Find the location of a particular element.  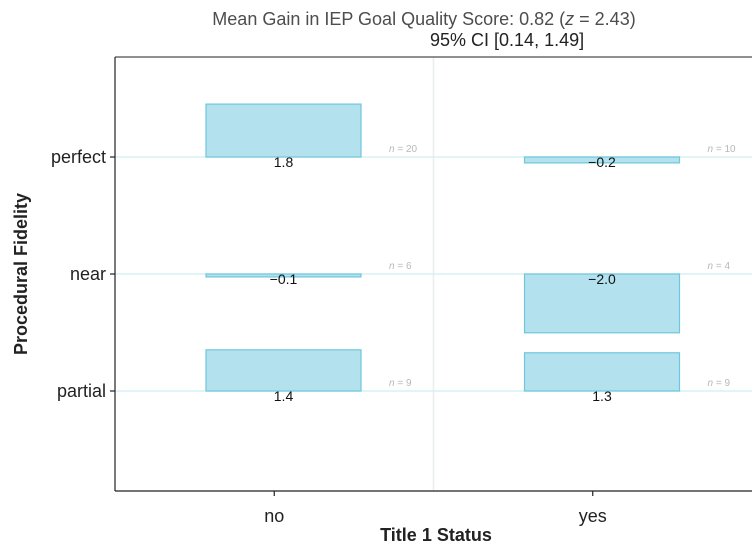

x-tick-label-no: no is located at coordinates (274, 516).